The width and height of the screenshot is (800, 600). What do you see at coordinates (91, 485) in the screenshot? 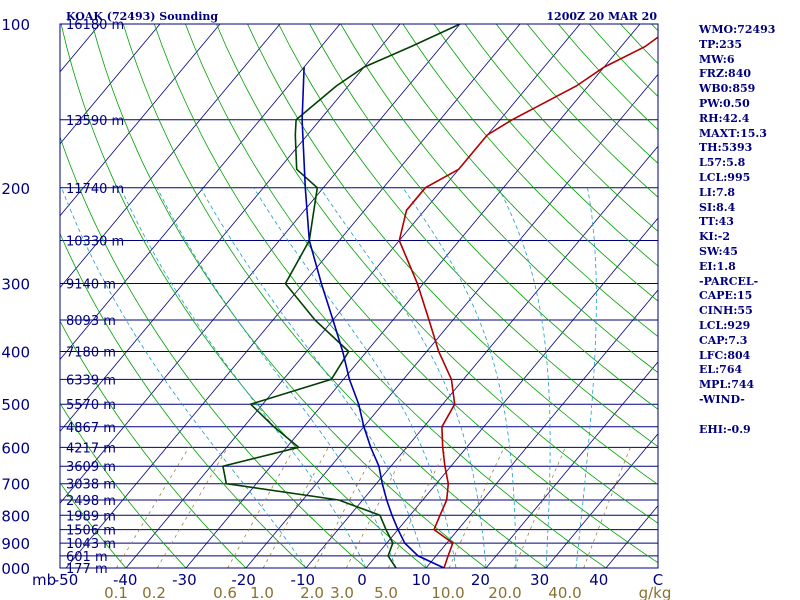
I see `height-label: 3038 m` at bounding box center [91, 485].